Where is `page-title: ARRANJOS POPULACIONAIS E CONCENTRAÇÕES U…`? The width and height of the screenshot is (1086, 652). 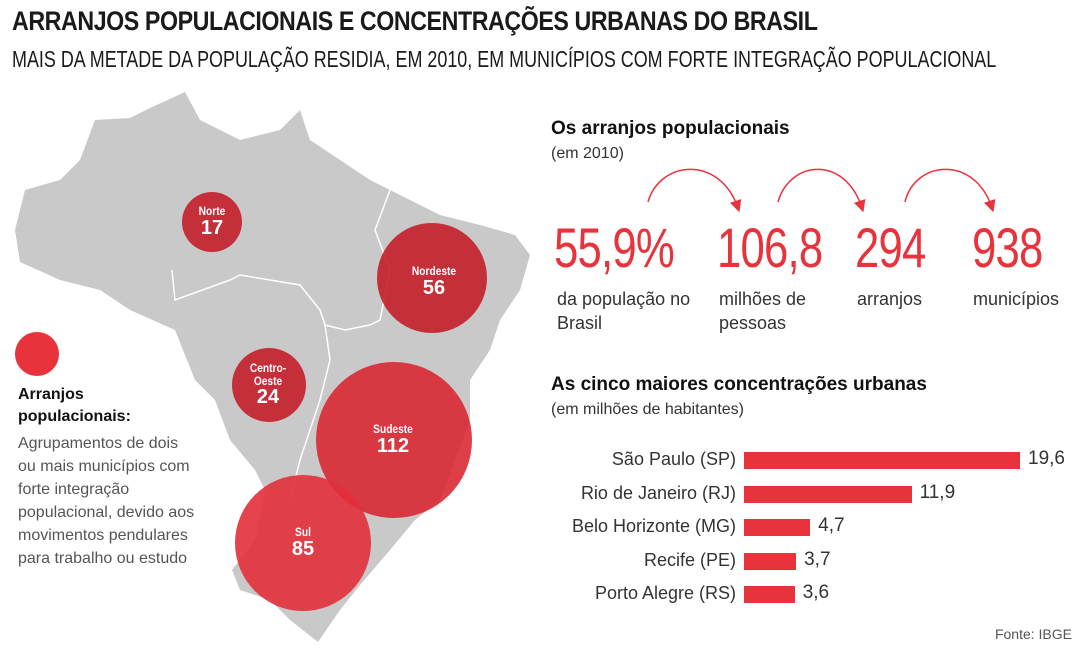
page-title: ARRANJOS POPULACIONAIS E CONCENTRAÇÕES U… is located at coordinates (415, 21).